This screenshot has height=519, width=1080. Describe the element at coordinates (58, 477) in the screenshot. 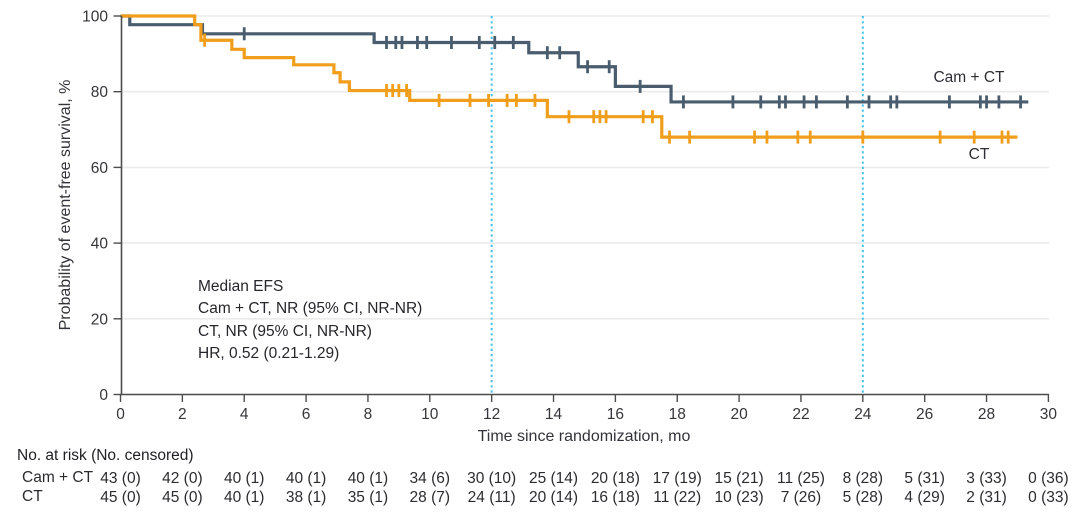

I see `risk-row-label-cam-ct: Cam + CT` at that location.